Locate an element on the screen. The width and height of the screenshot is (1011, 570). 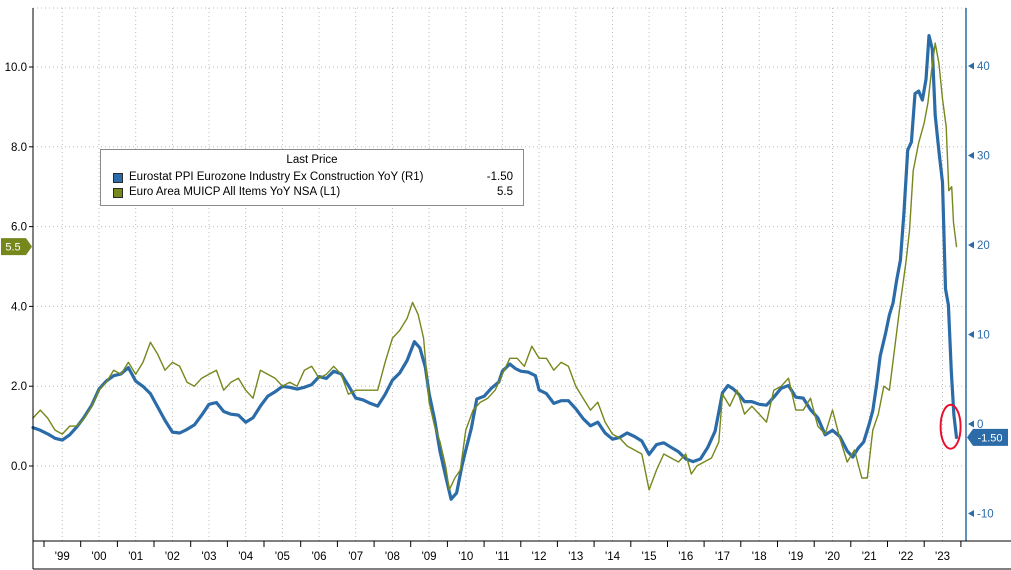
legend-swatch-hicp is located at coordinates (118, 192).